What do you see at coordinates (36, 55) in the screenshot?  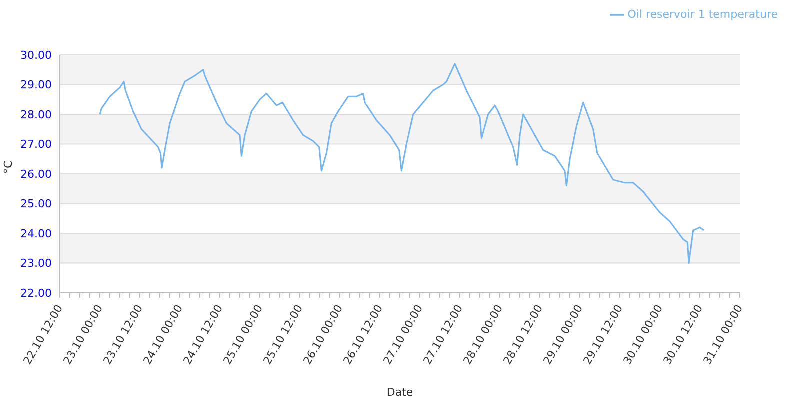 I see `y-tick-label: 30.00` at bounding box center [36, 55].